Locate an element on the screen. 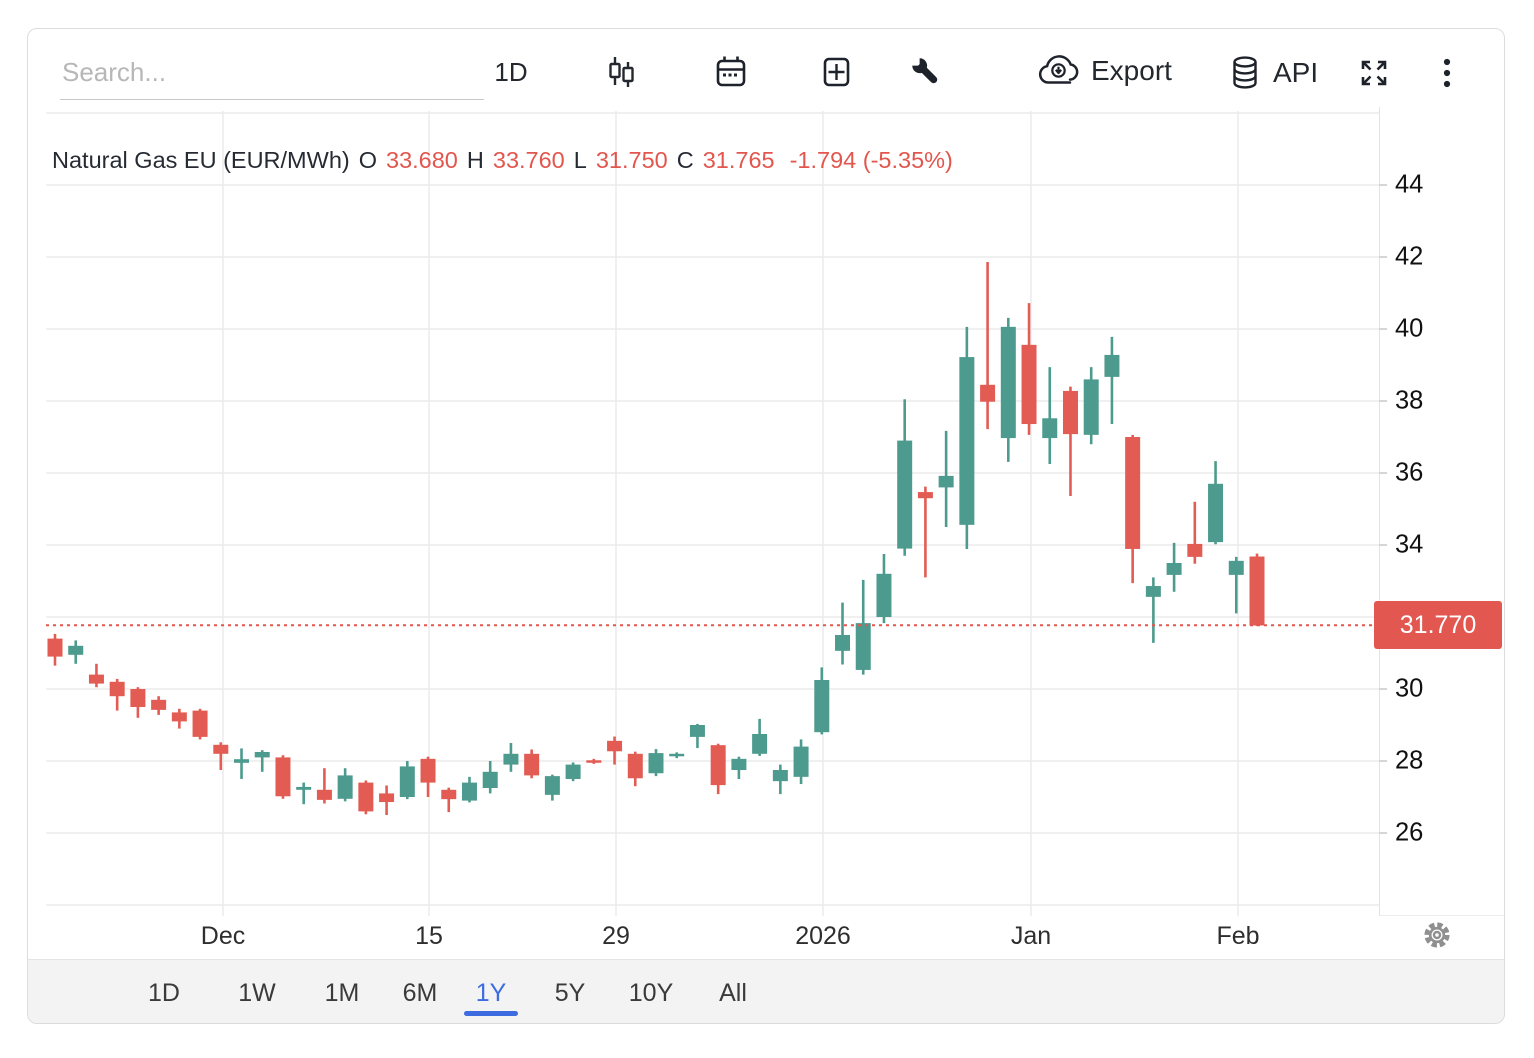 Image resolution: width=1534 pixels, height=1058 pixels. candlestick-icon is located at coordinates (621, 72).